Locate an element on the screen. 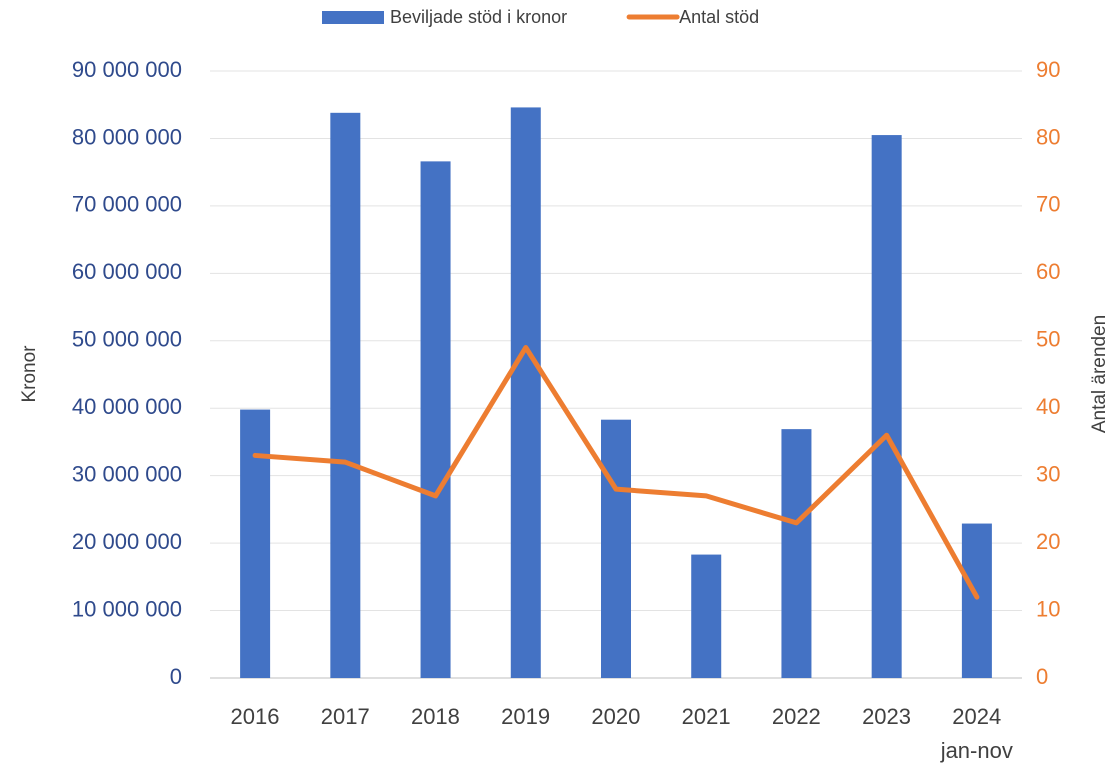 The image size is (1117, 766). y-tick-label: 50 000 000 is located at coordinates (127, 339).